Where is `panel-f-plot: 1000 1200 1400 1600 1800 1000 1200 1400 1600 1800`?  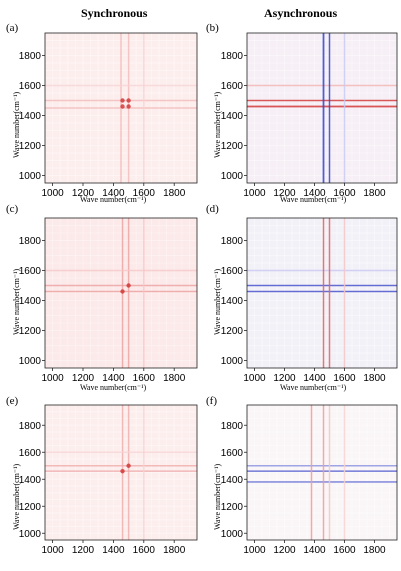 panel-f-plot: 1000 1200 1400 1600 1800 1000 1200 1400 1600 1800 is located at coordinates (309, 480).